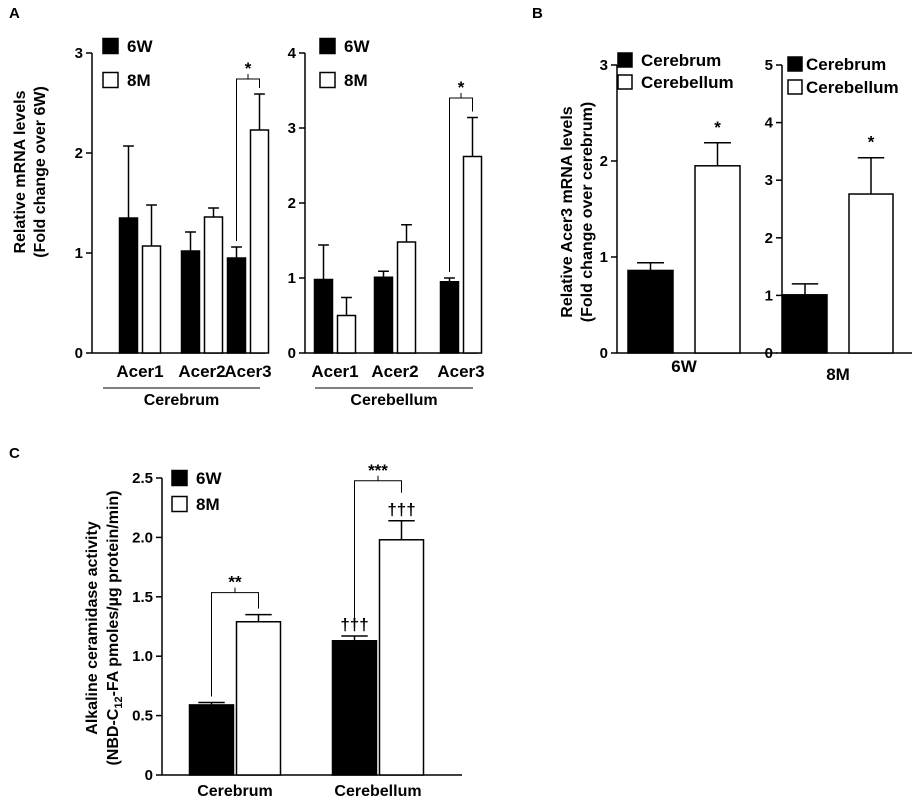 Image resolution: width=921 pixels, height=800 pixels. What do you see at coordinates (113, 736) in the screenshot?
I see `chart-c-ylabel-part1: (NBD-C` at bounding box center [113, 736].